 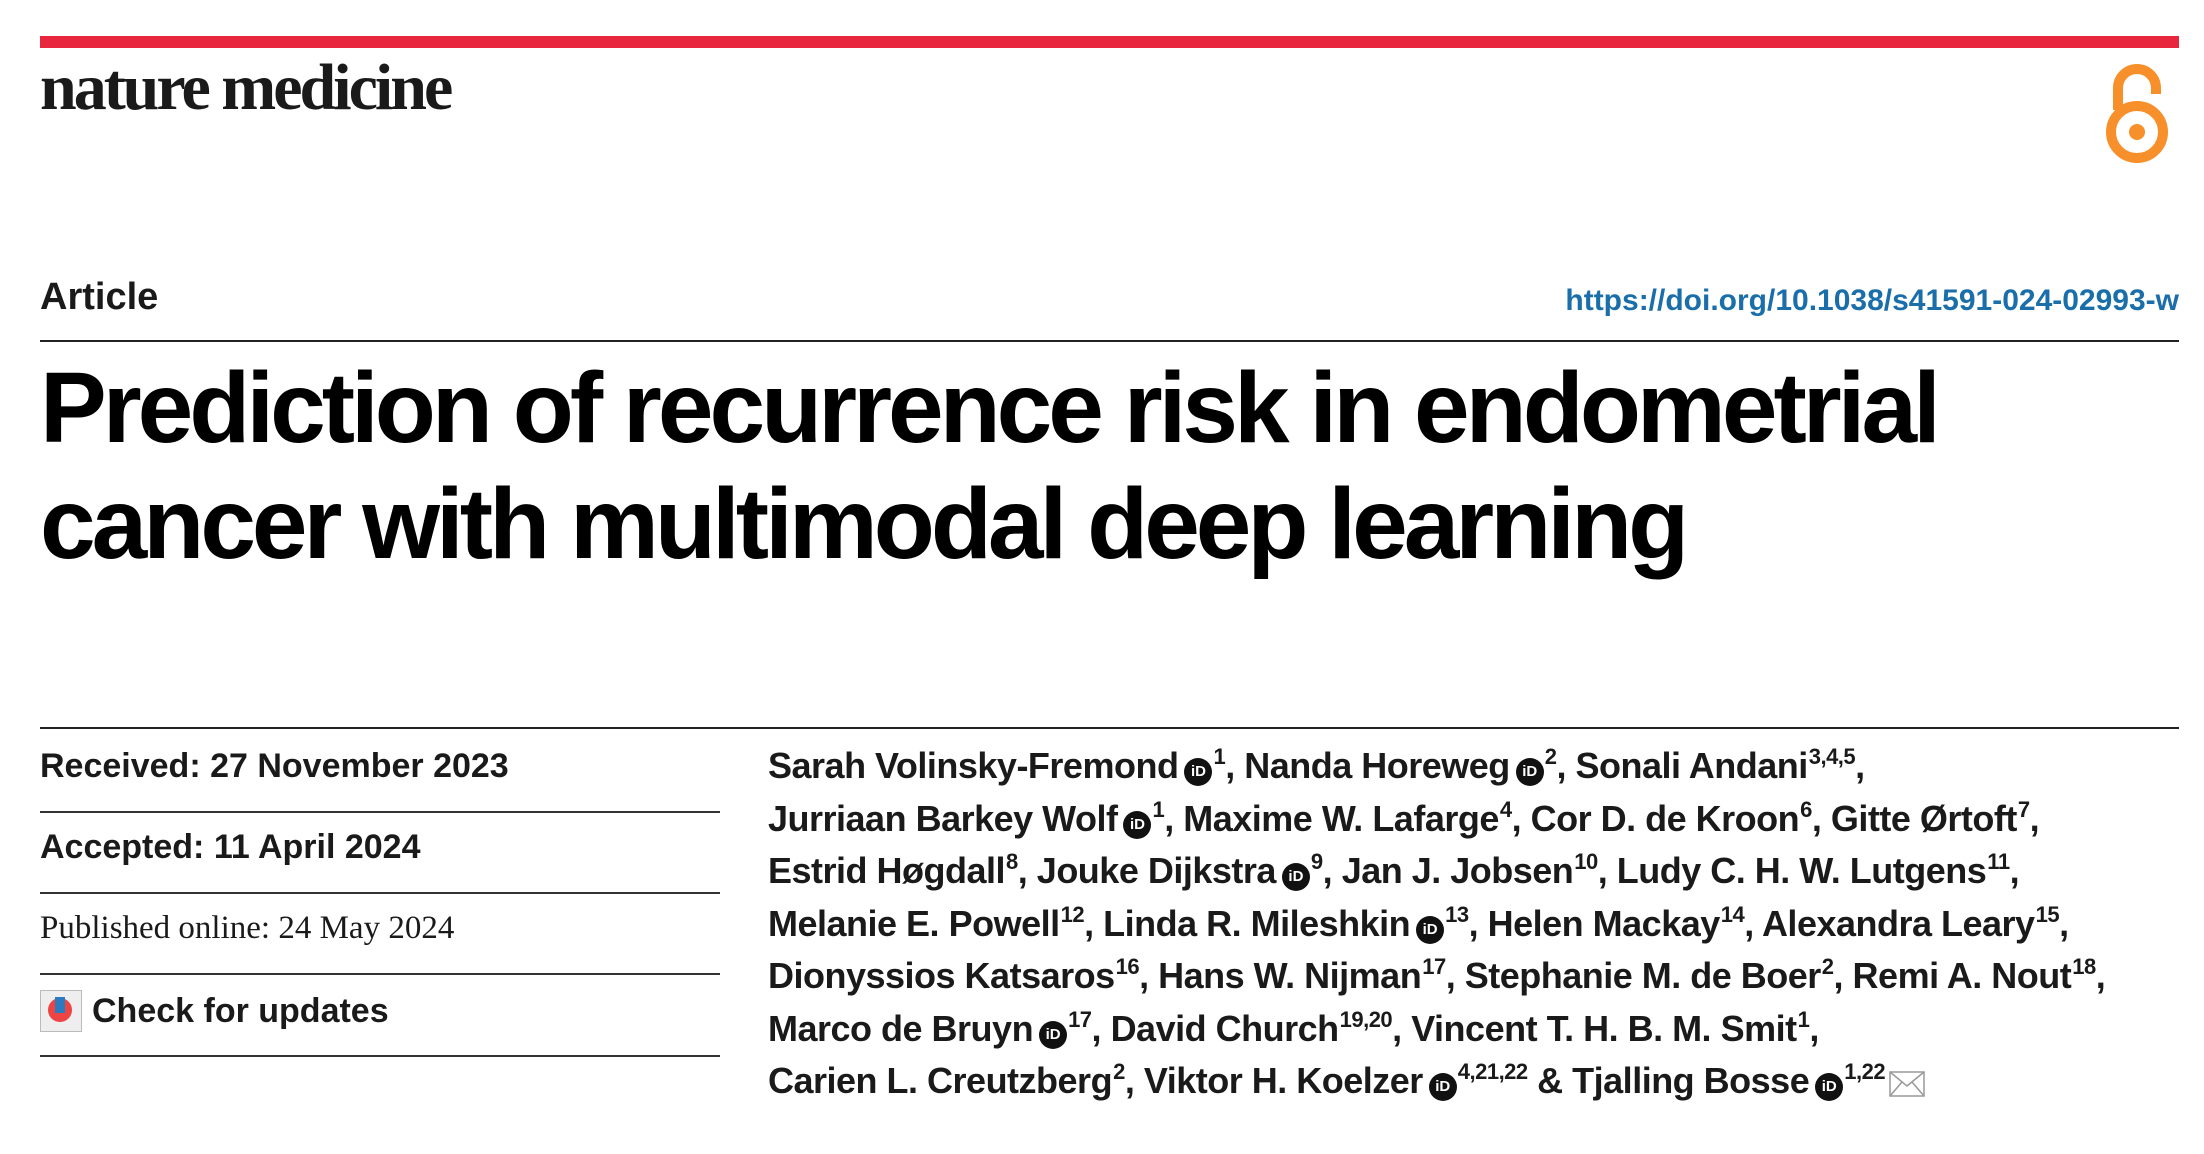 I want to click on author-name: Cor D. de Kroon, so click(x=1665, y=818).